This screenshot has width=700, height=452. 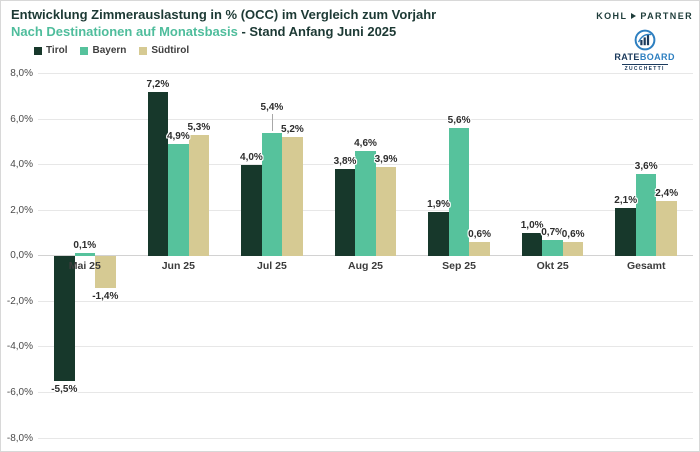 I want to click on kohl-partner-logo: KOHL PARTNER, so click(x=644, y=16).